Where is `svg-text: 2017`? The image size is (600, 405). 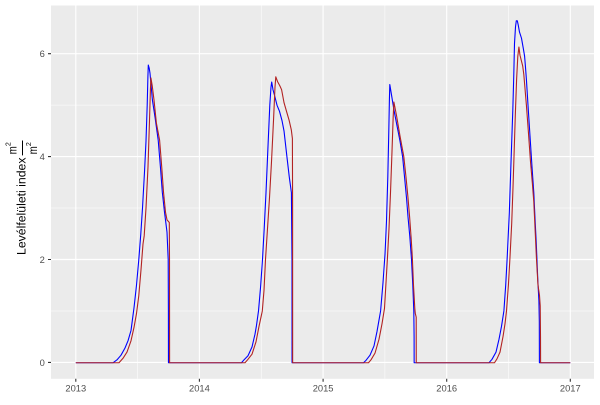 svg-text: 2017 is located at coordinates (570, 389).